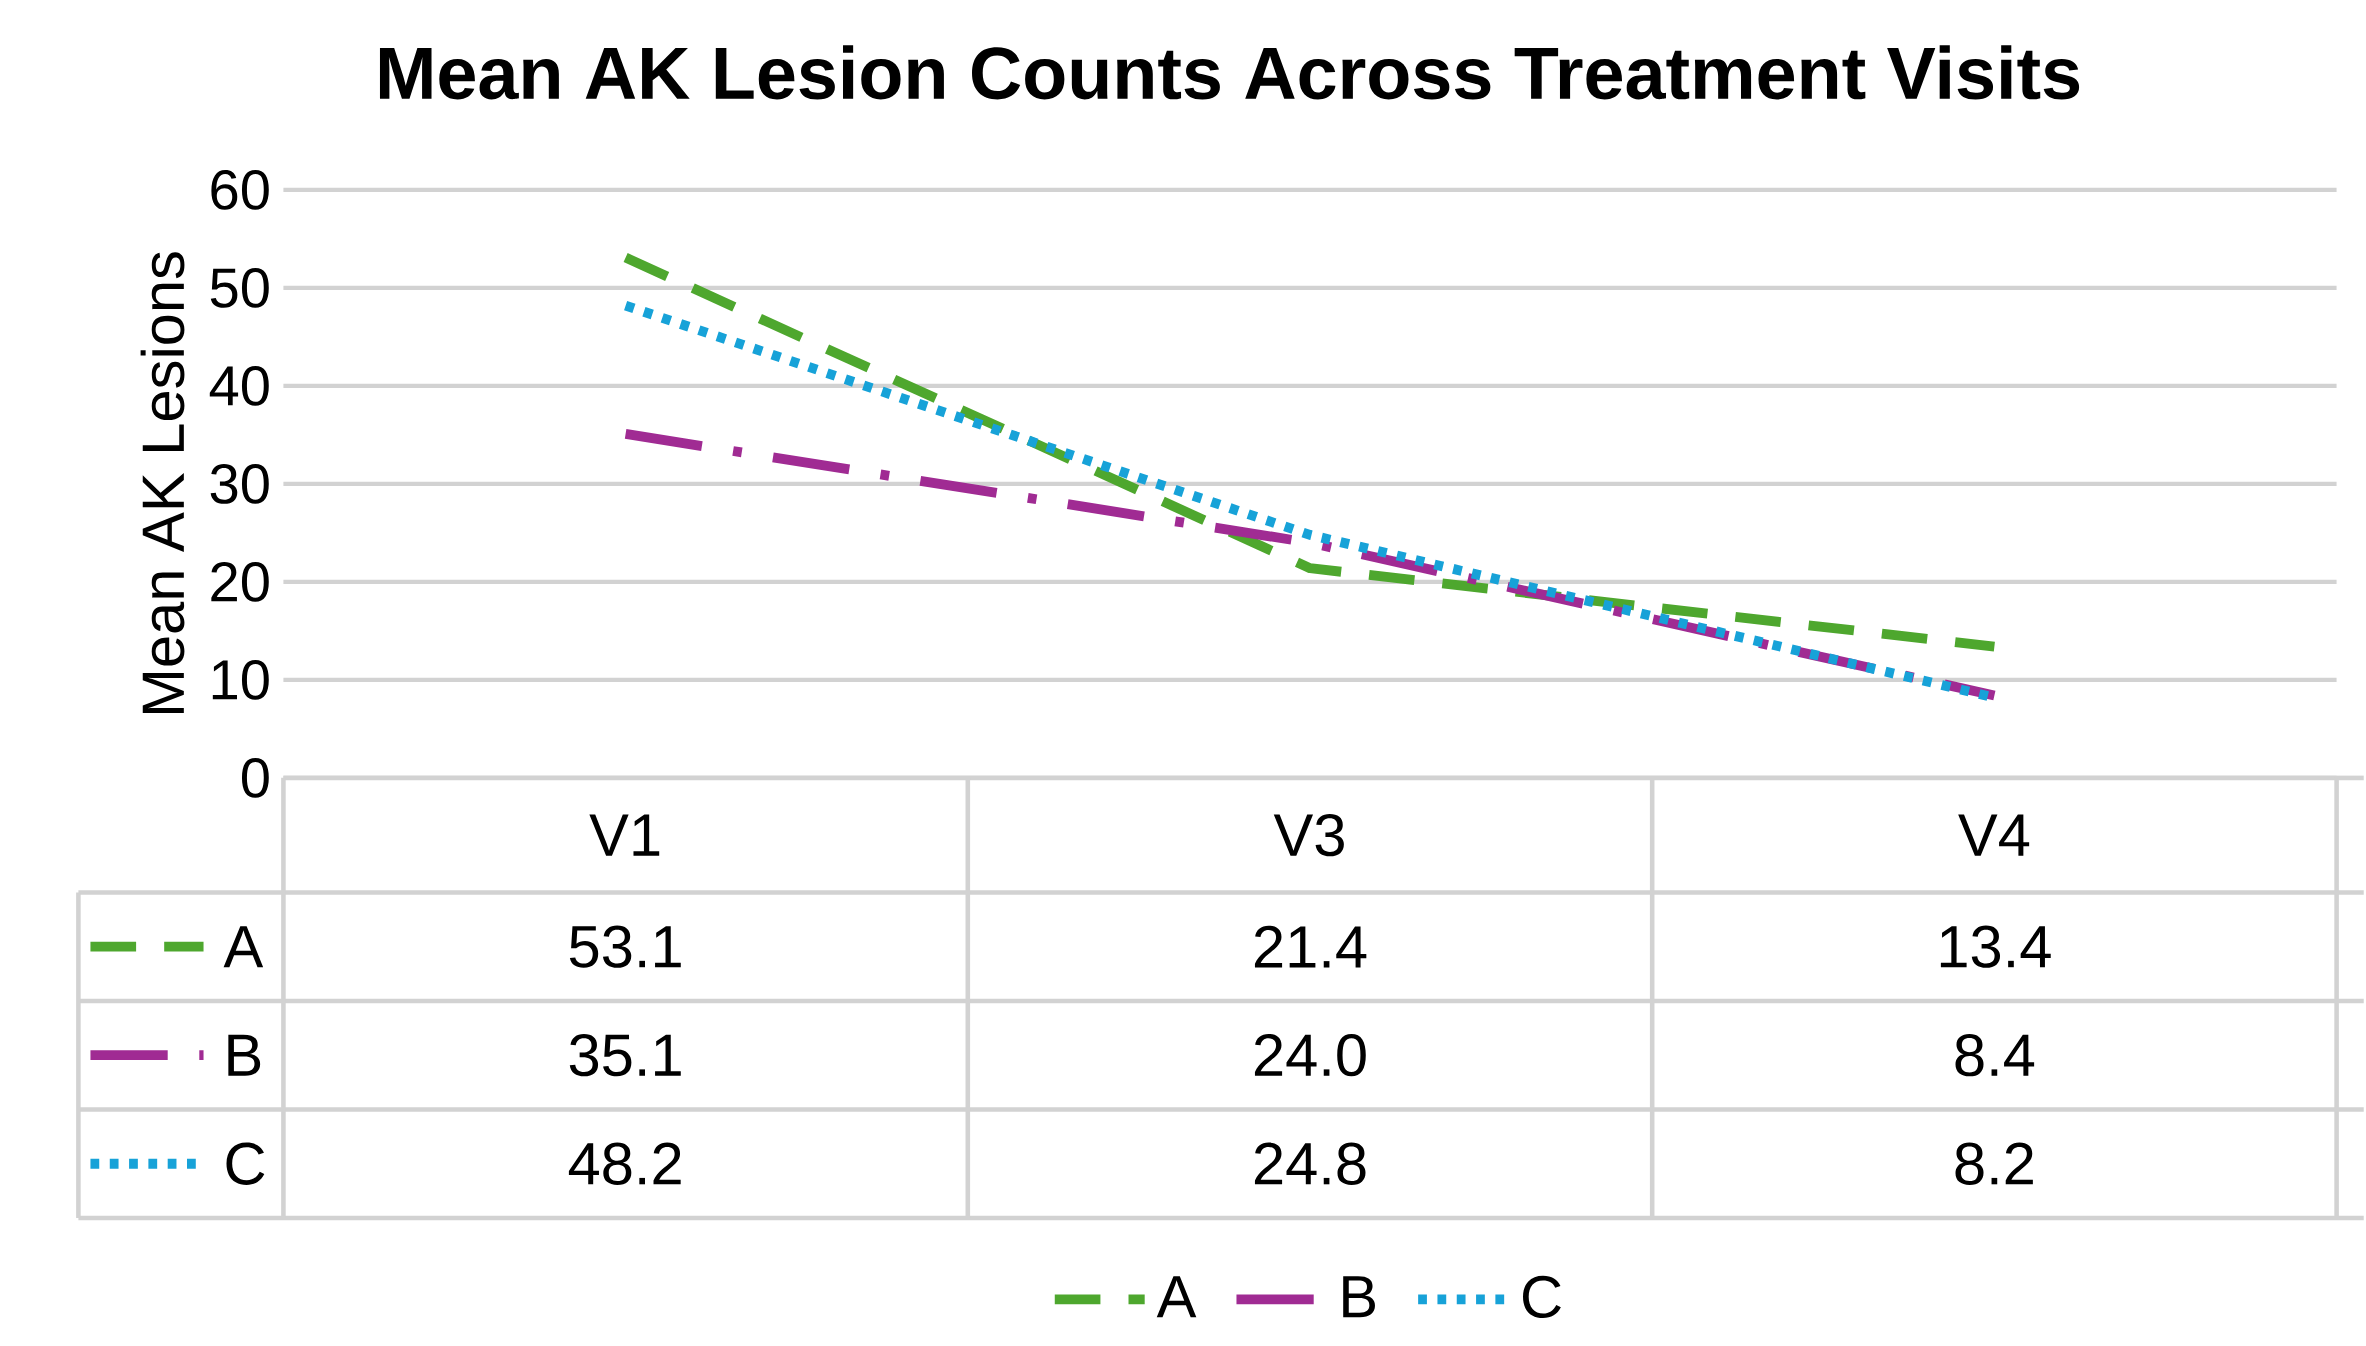 This screenshot has width=2366, height=1346. I want to click on x-tick-label: V3, so click(1308, 835).